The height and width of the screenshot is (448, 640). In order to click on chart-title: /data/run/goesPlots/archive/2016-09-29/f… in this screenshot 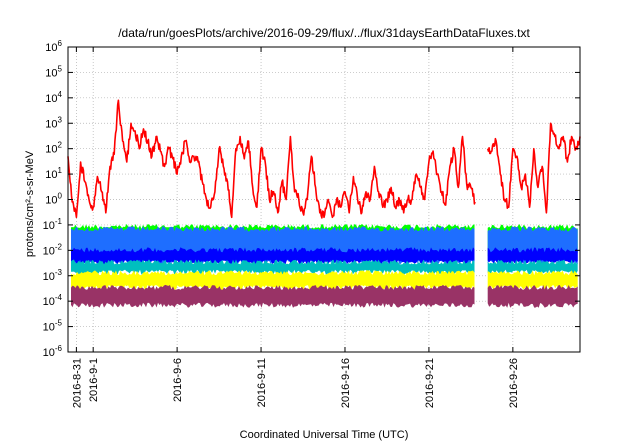, I will do `click(324, 33)`.